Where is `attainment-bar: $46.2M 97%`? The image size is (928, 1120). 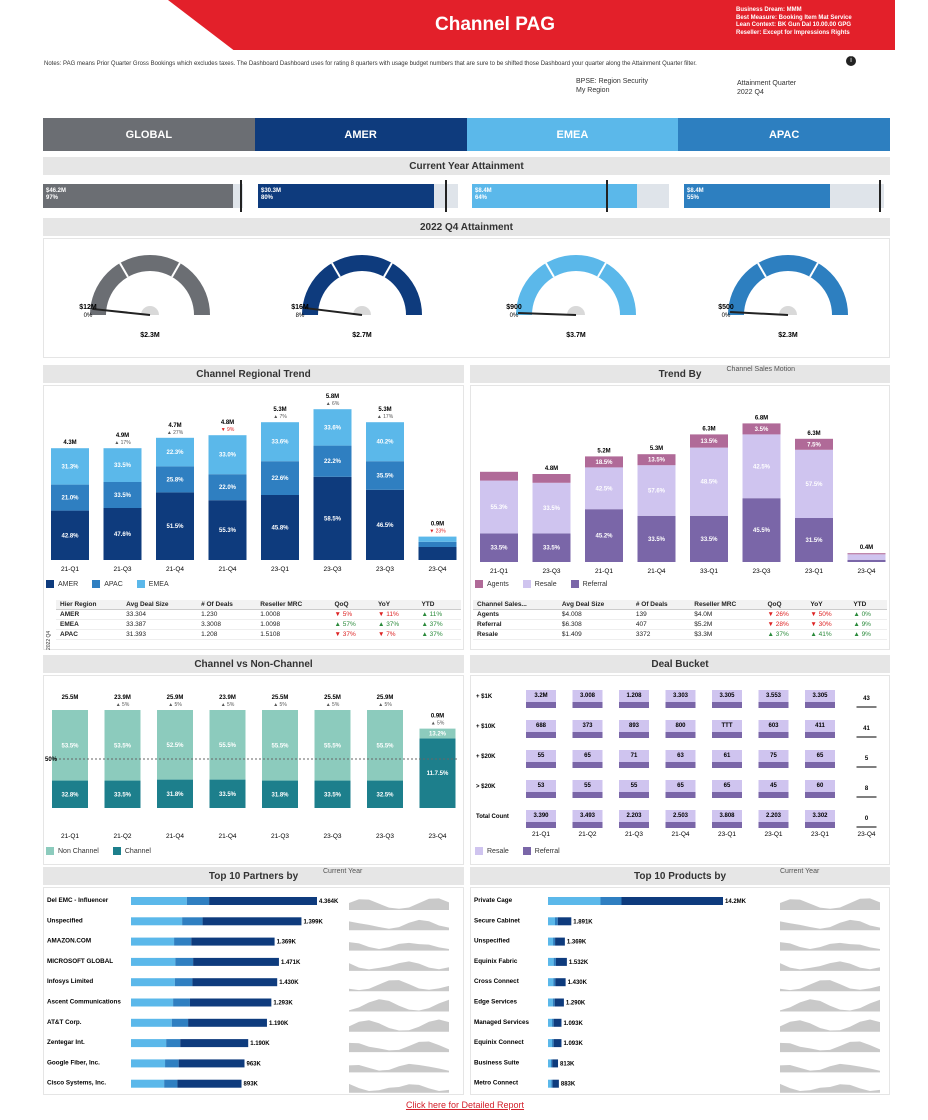 attainment-bar: $46.2M 97% is located at coordinates (143, 196).